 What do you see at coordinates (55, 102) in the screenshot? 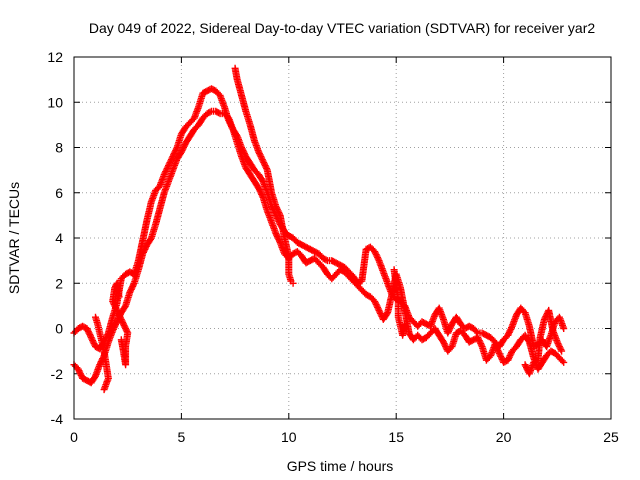
I see `y-tick-label: 10` at bounding box center [55, 102].